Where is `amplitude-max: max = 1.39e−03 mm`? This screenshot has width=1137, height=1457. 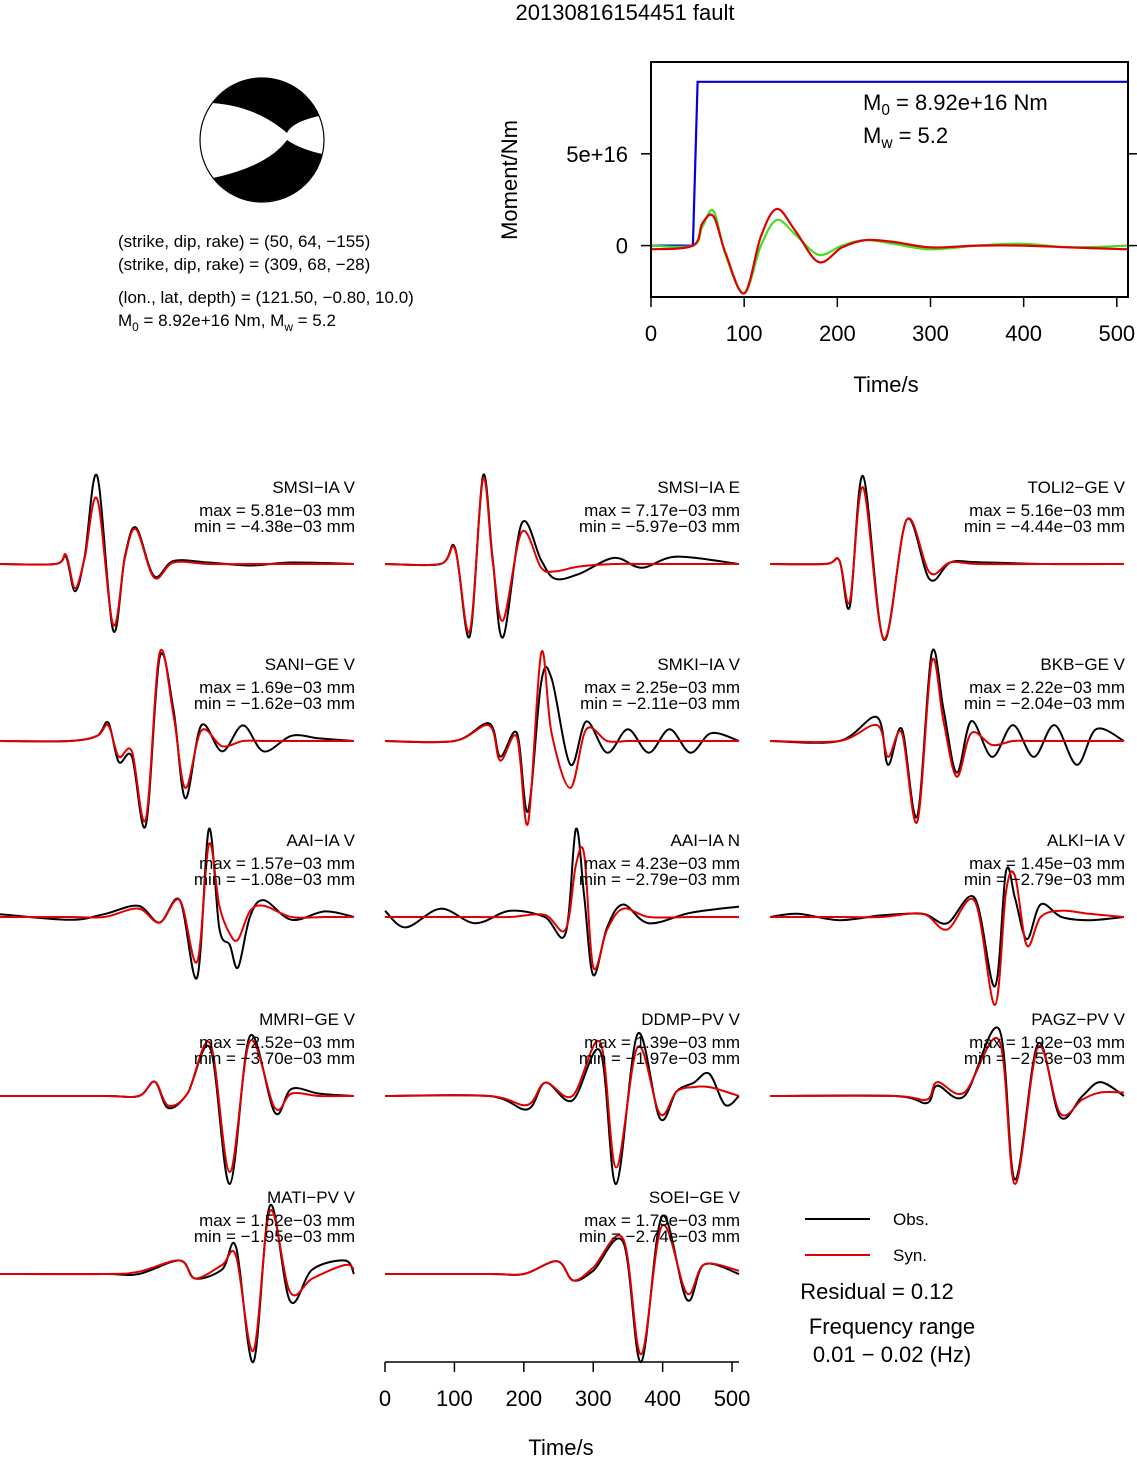 amplitude-max: max = 1.39e−03 mm is located at coordinates (662, 1042).